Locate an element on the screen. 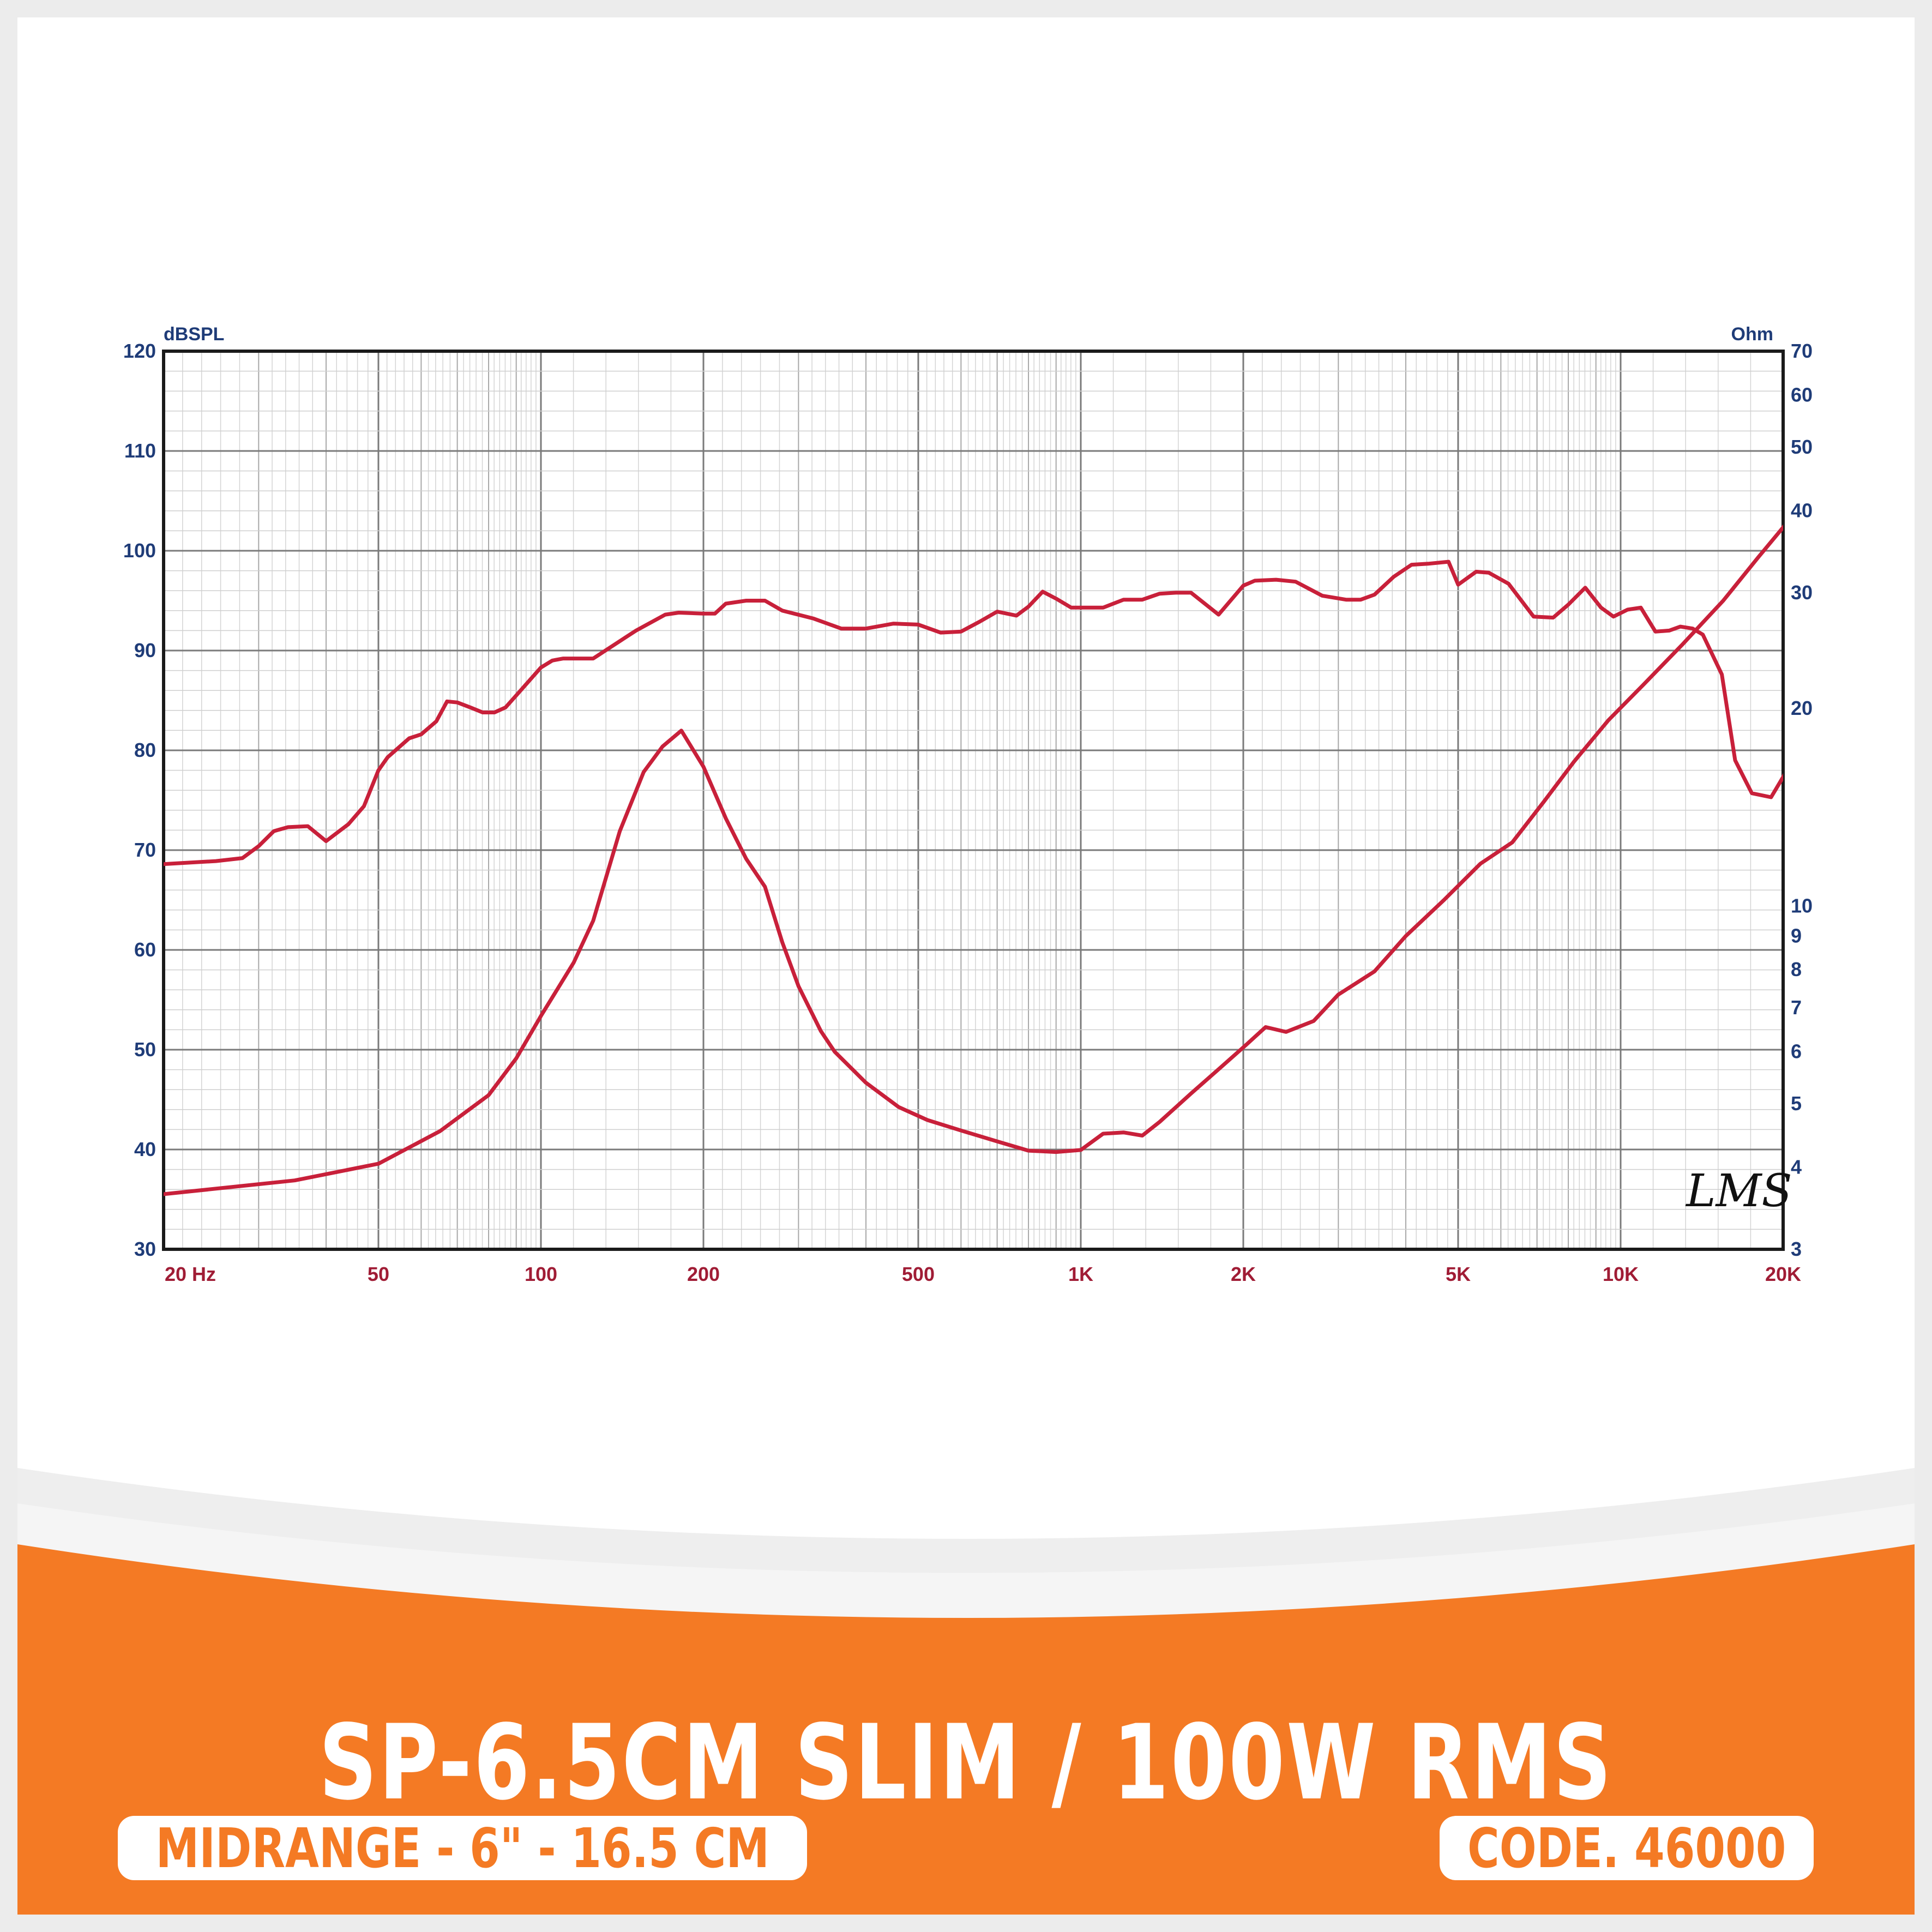 This screenshot has height=1932, width=1932. left-tick-label: 110 is located at coordinates (140, 451).